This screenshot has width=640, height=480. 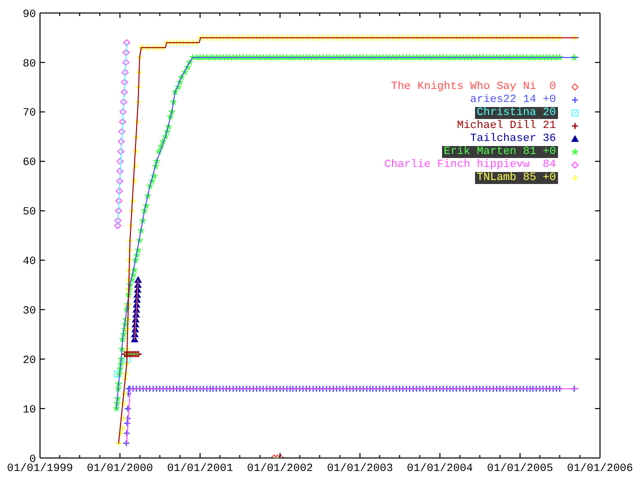 I want to click on legend-label: aries22 14 +0, so click(x=513, y=100).